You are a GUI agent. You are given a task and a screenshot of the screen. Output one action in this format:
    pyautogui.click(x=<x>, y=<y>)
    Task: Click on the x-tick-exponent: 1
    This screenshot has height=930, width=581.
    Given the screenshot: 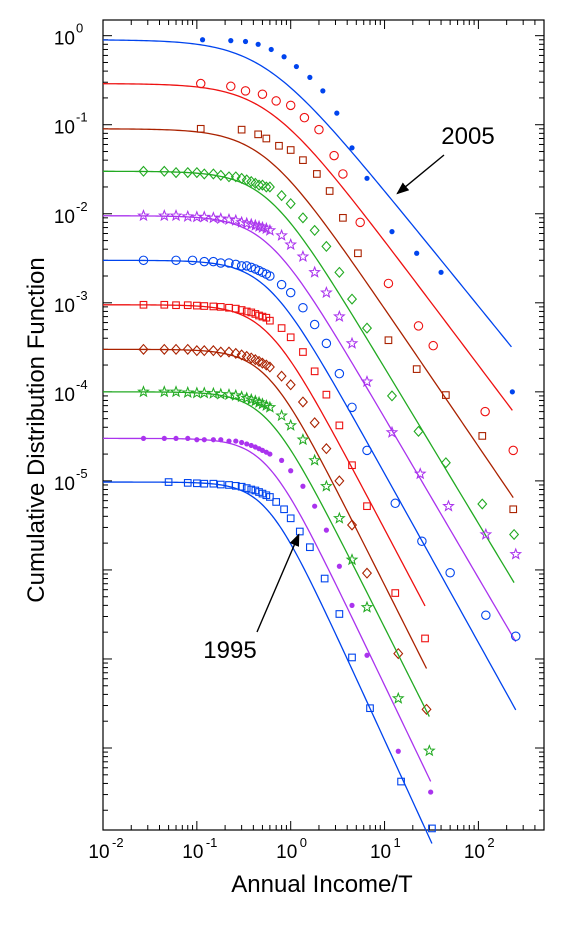 What is the action you would take?
    pyautogui.click(x=397, y=842)
    